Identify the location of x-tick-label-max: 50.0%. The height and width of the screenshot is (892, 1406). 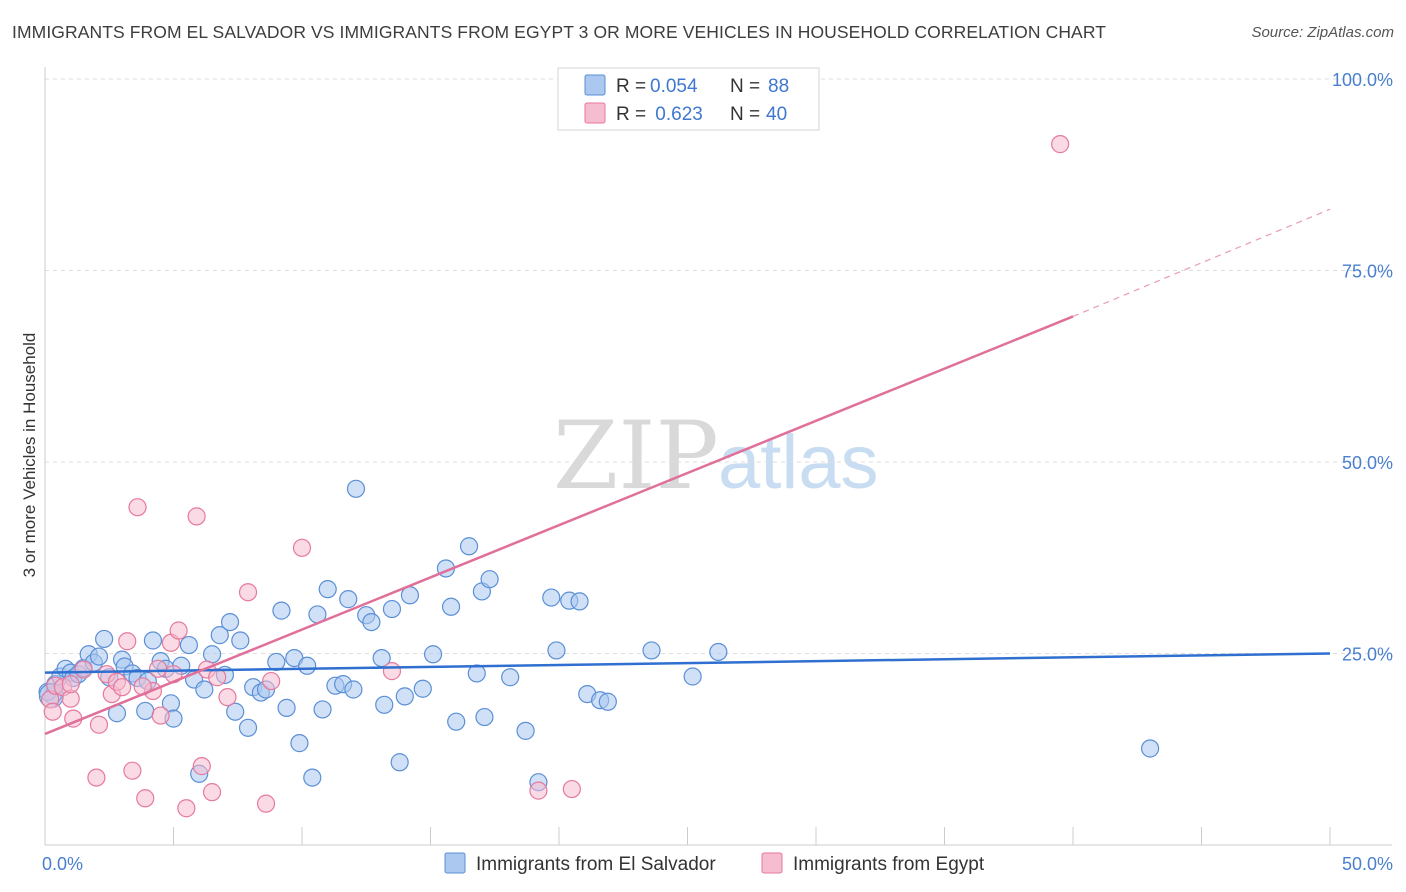
(1367, 864).